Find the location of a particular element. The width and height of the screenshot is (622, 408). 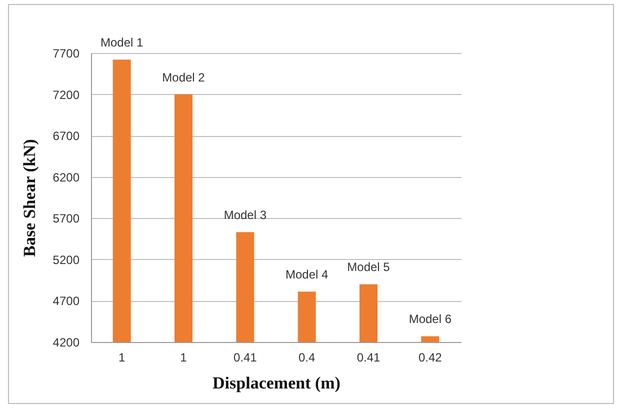

data-label: Model 5 is located at coordinates (368, 267).